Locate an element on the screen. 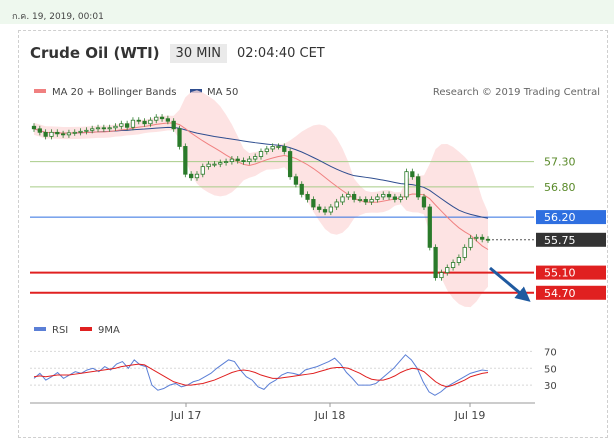 The image size is (614, 448). ma9-legend-label: 9MA is located at coordinates (109, 330).